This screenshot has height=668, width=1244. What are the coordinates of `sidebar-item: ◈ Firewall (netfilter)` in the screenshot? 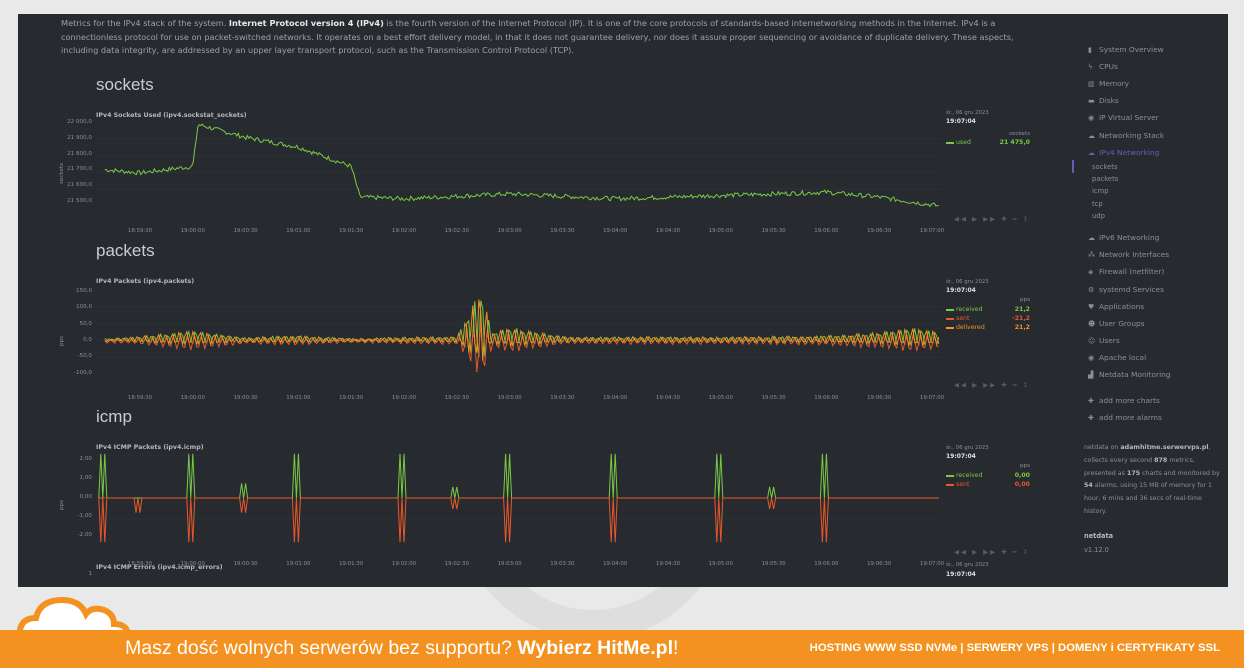 It's located at (1126, 271).